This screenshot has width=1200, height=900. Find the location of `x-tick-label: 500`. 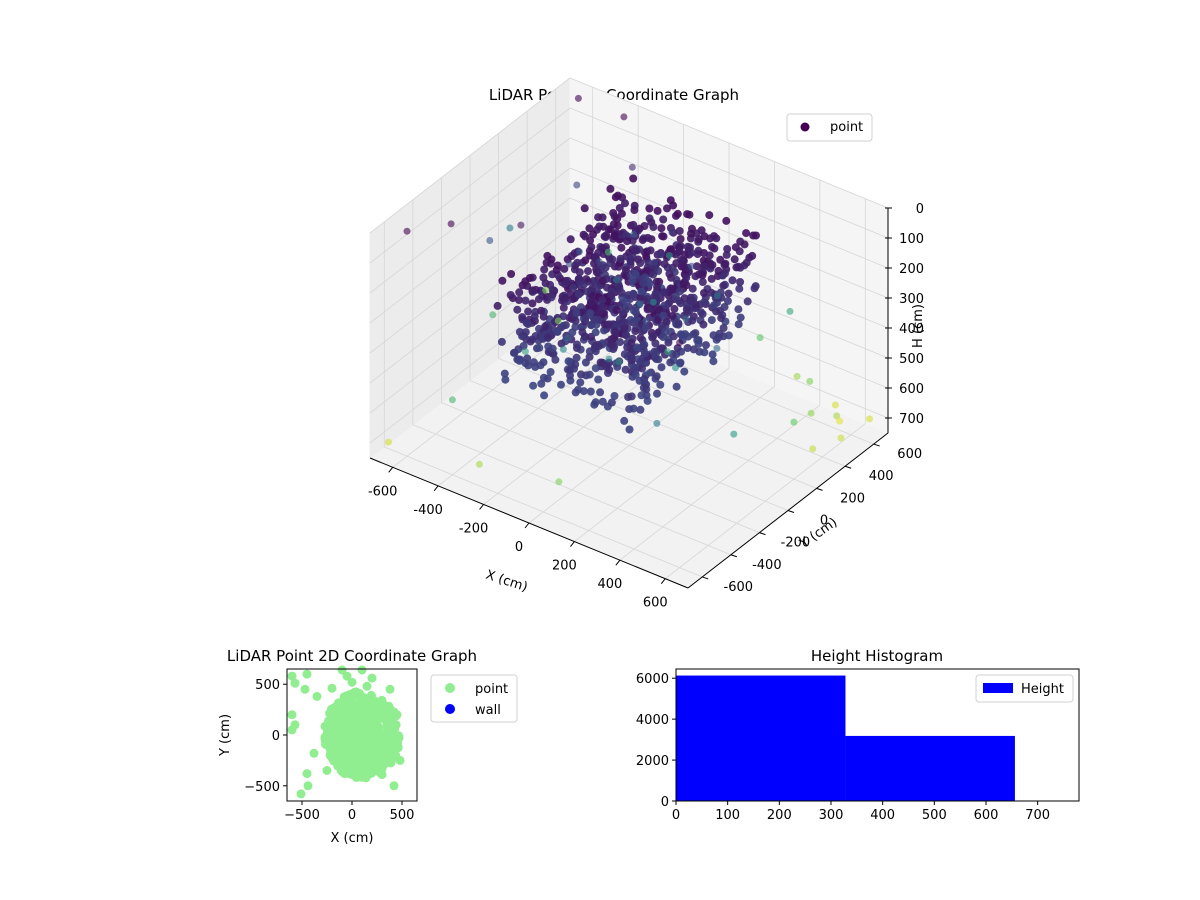

x-tick-label: 500 is located at coordinates (402, 815).